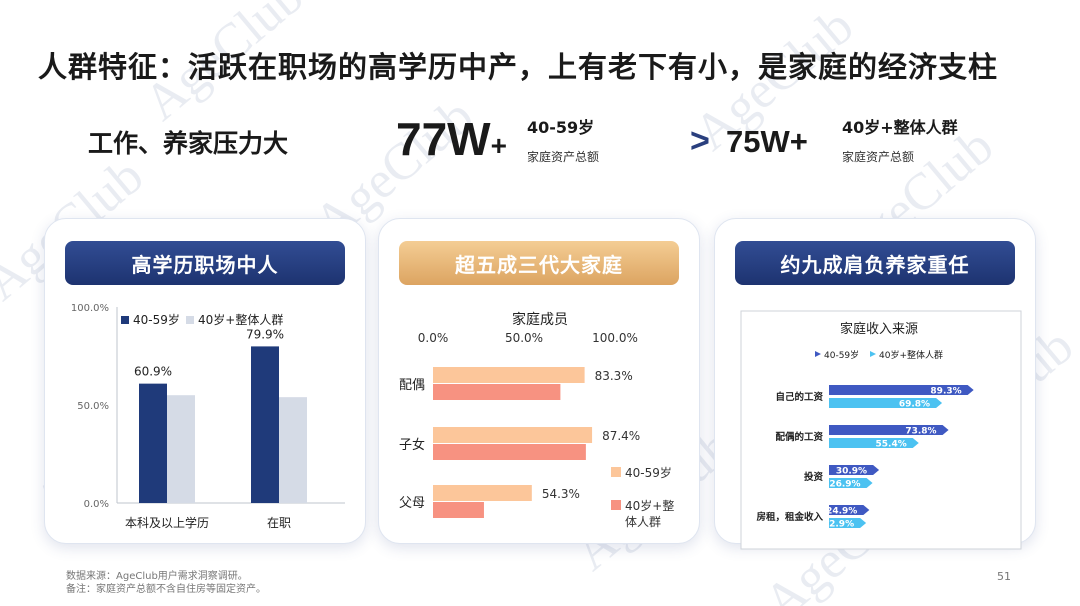 The height and width of the screenshot is (606, 1080). Describe the element at coordinates (93, 406) in the screenshot. I see `y-tick-label: 50.0%` at that location.